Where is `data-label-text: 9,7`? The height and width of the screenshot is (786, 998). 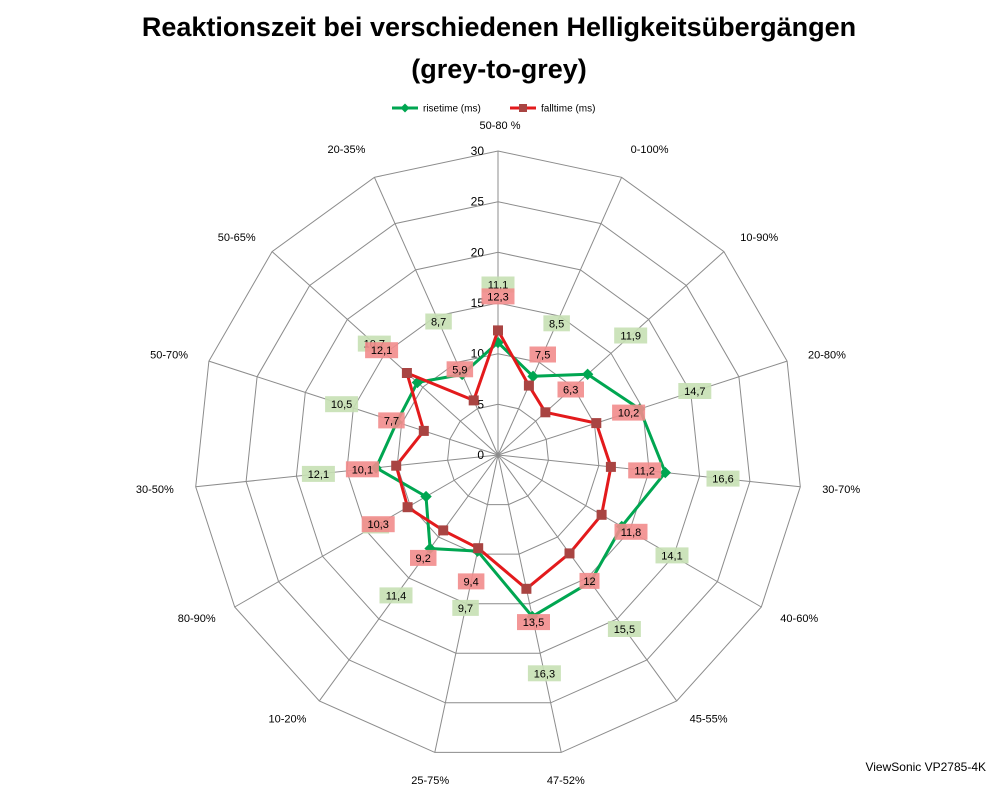 data-label-text: 9,7 is located at coordinates (465, 609).